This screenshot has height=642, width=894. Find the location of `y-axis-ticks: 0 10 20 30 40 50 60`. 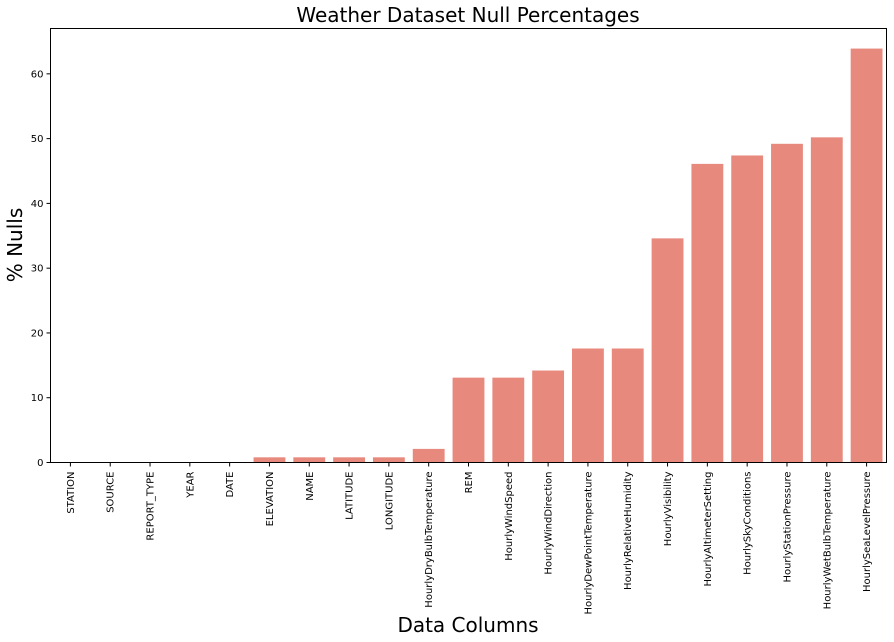

y-axis-ticks: 0 10 20 30 40 50 60 is located at coordinates (41, 269).